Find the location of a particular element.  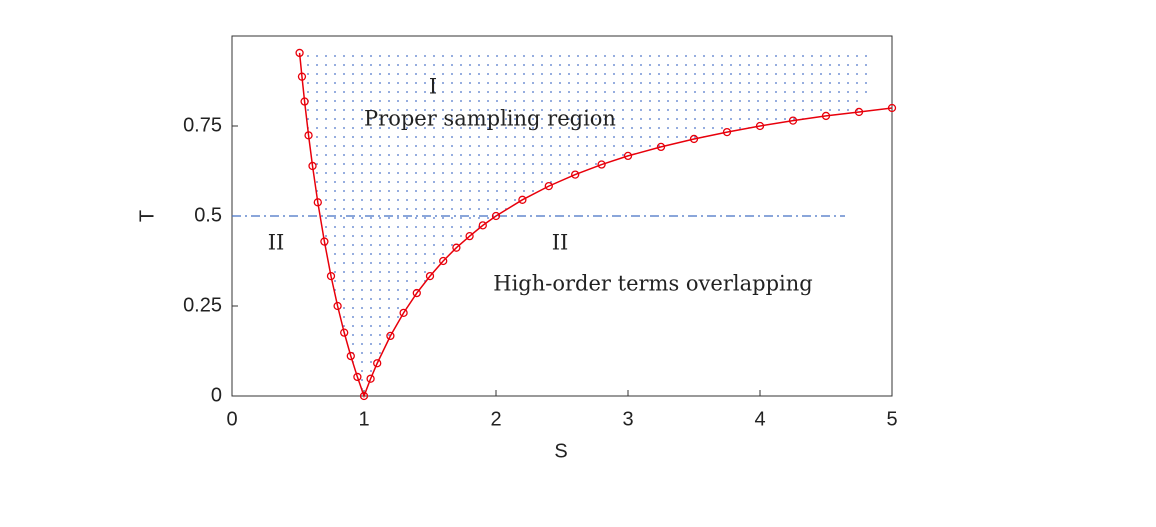

y-tick-label: 0 is located at coordinates (216, 395).